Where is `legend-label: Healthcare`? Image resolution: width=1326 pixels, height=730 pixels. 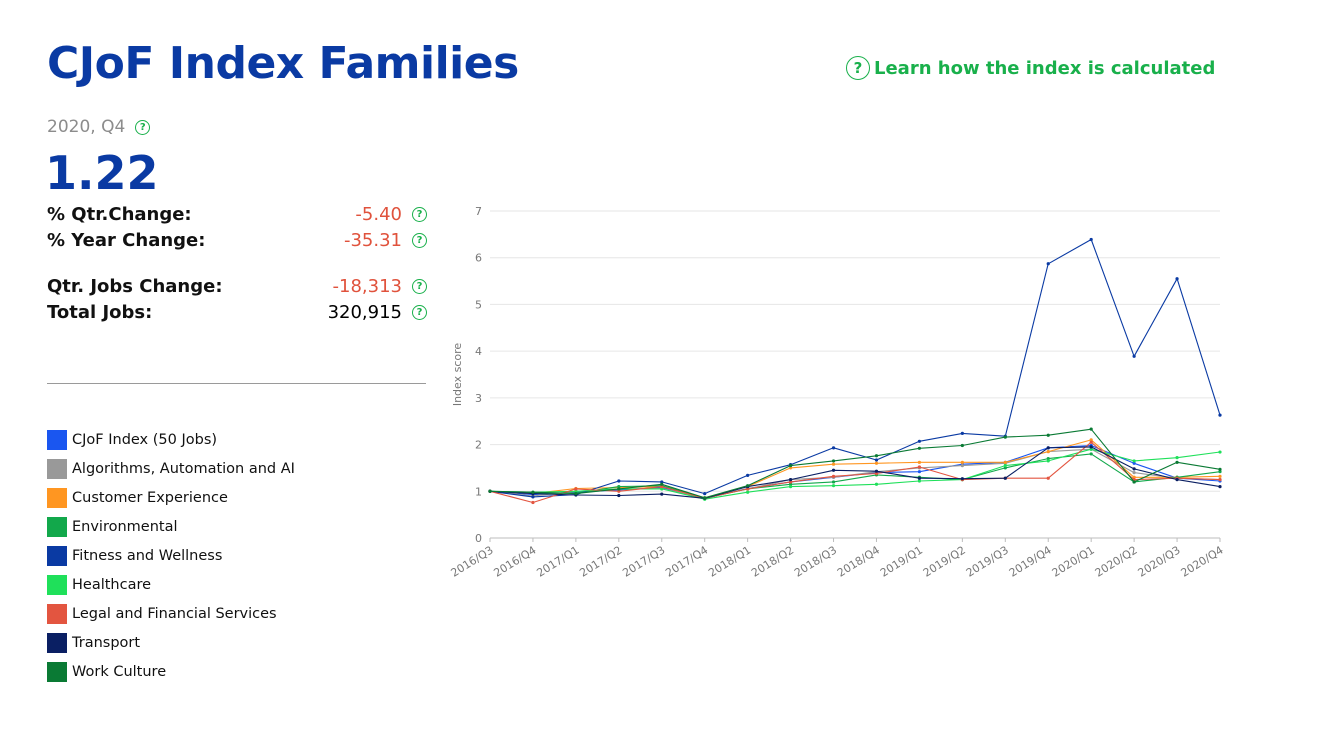
legend-label: Healthcare is located at coordinates (112, 584).